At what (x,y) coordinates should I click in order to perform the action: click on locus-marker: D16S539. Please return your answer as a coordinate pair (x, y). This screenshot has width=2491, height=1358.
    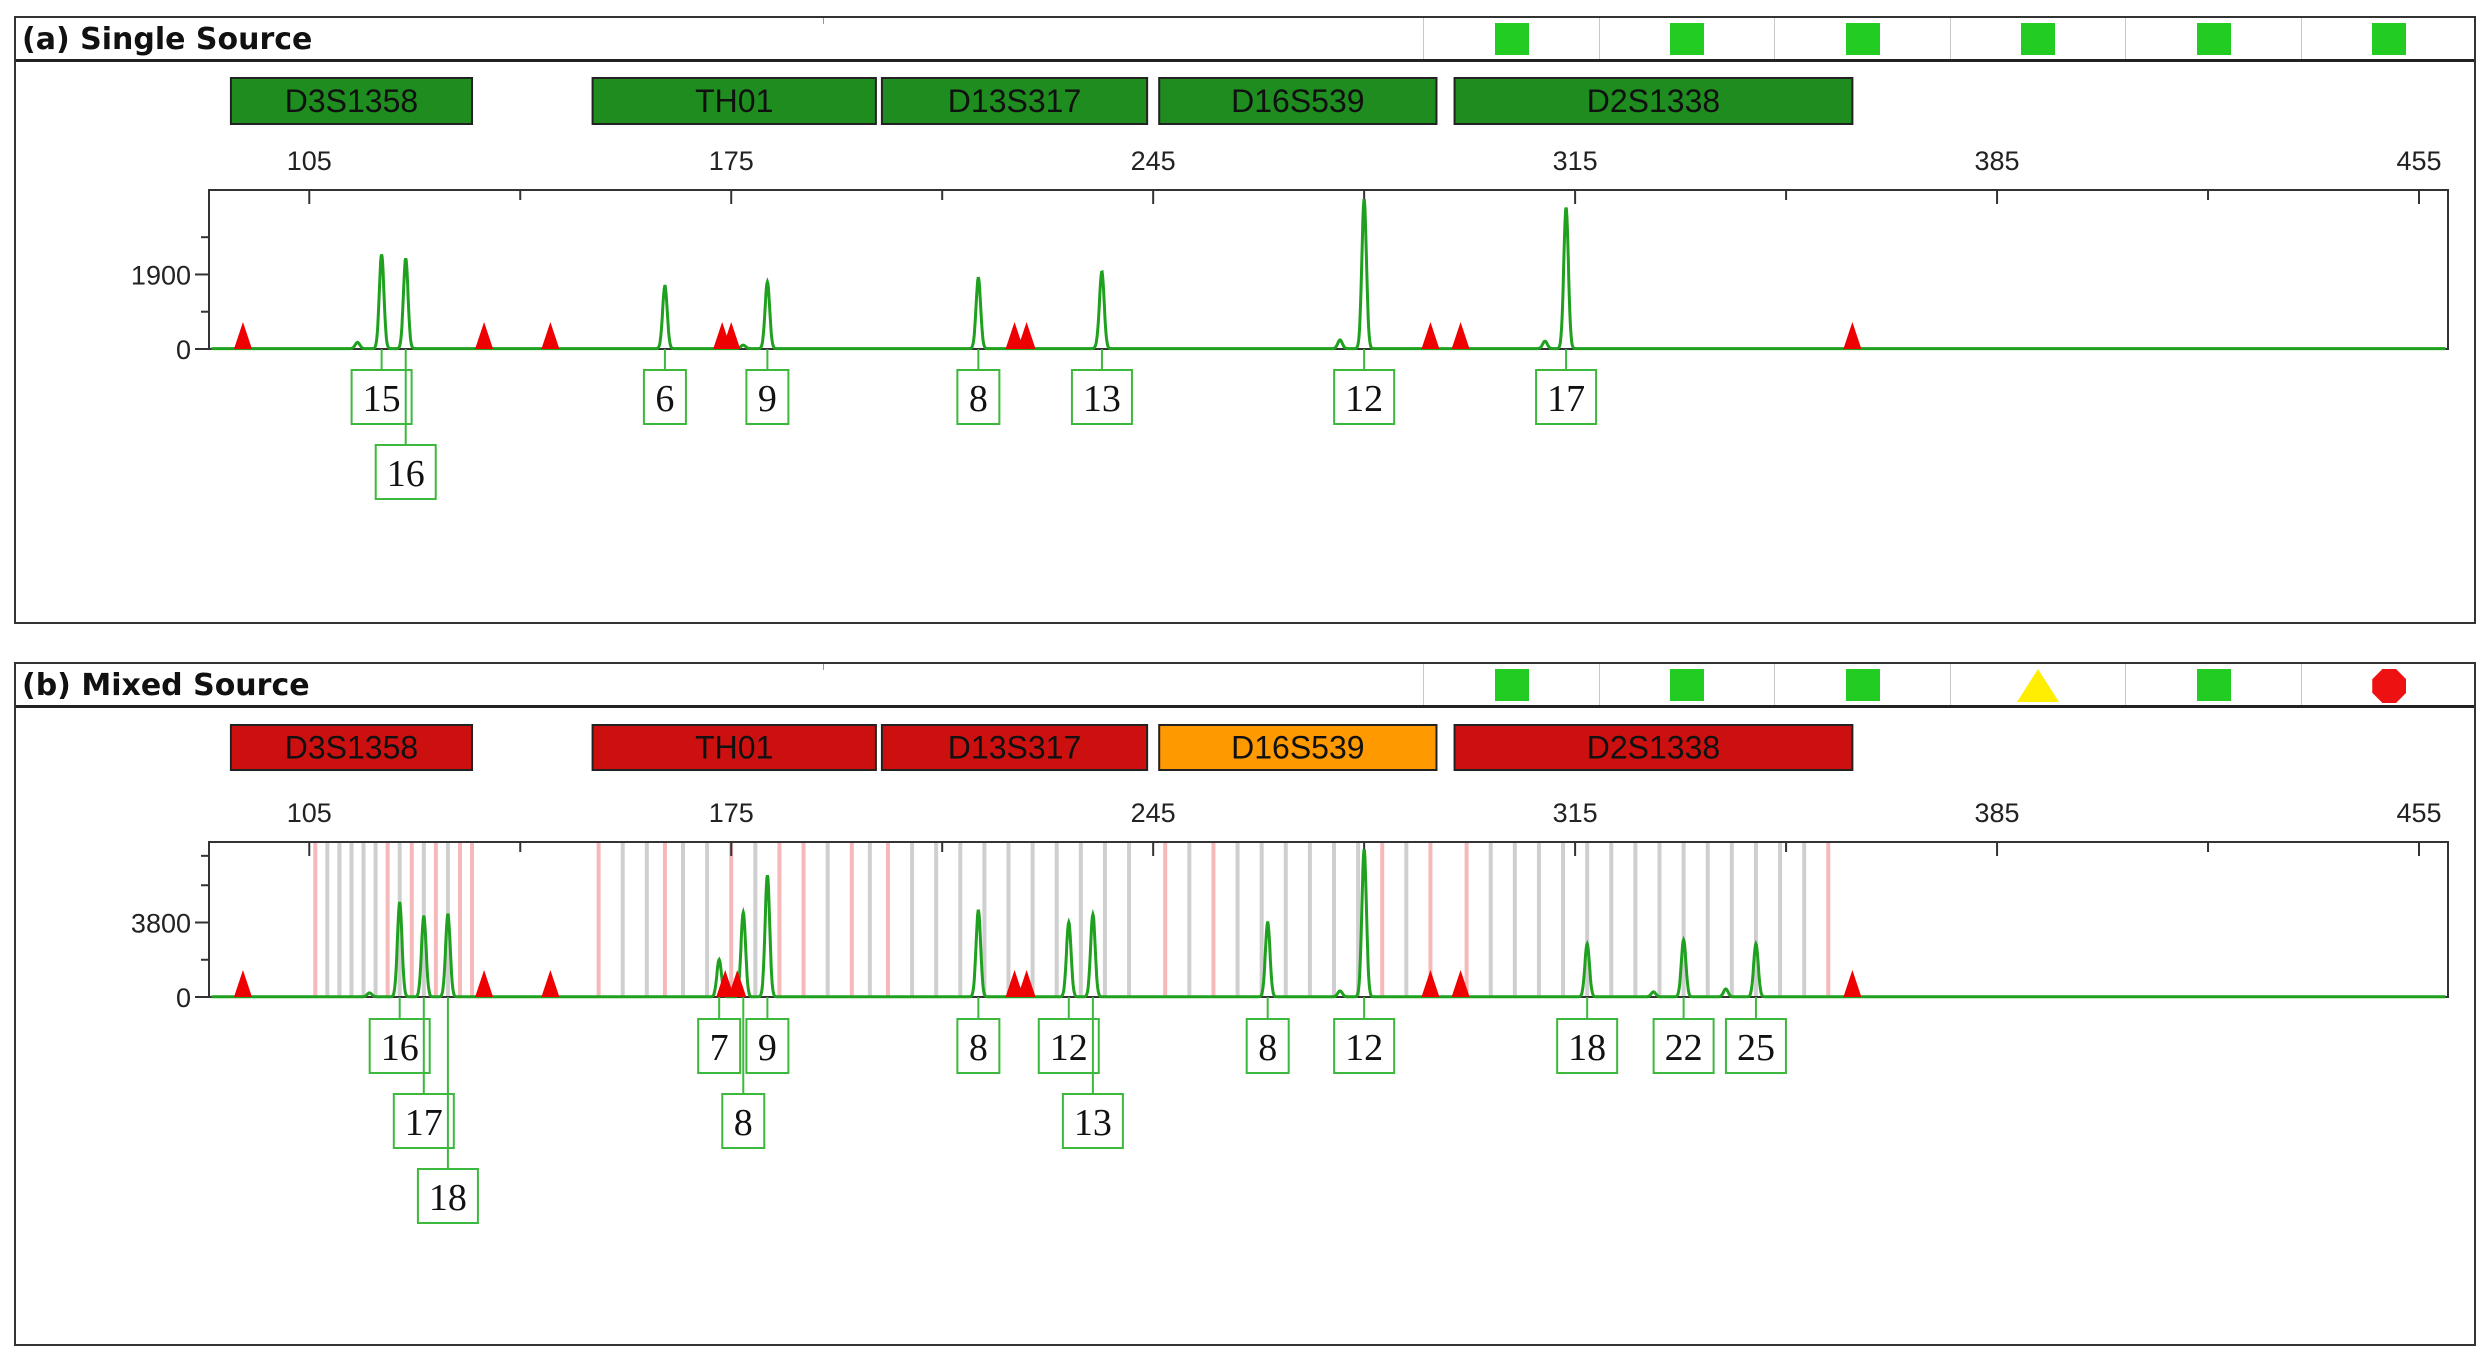
    Looking at the image, I should click on (1298, 747).